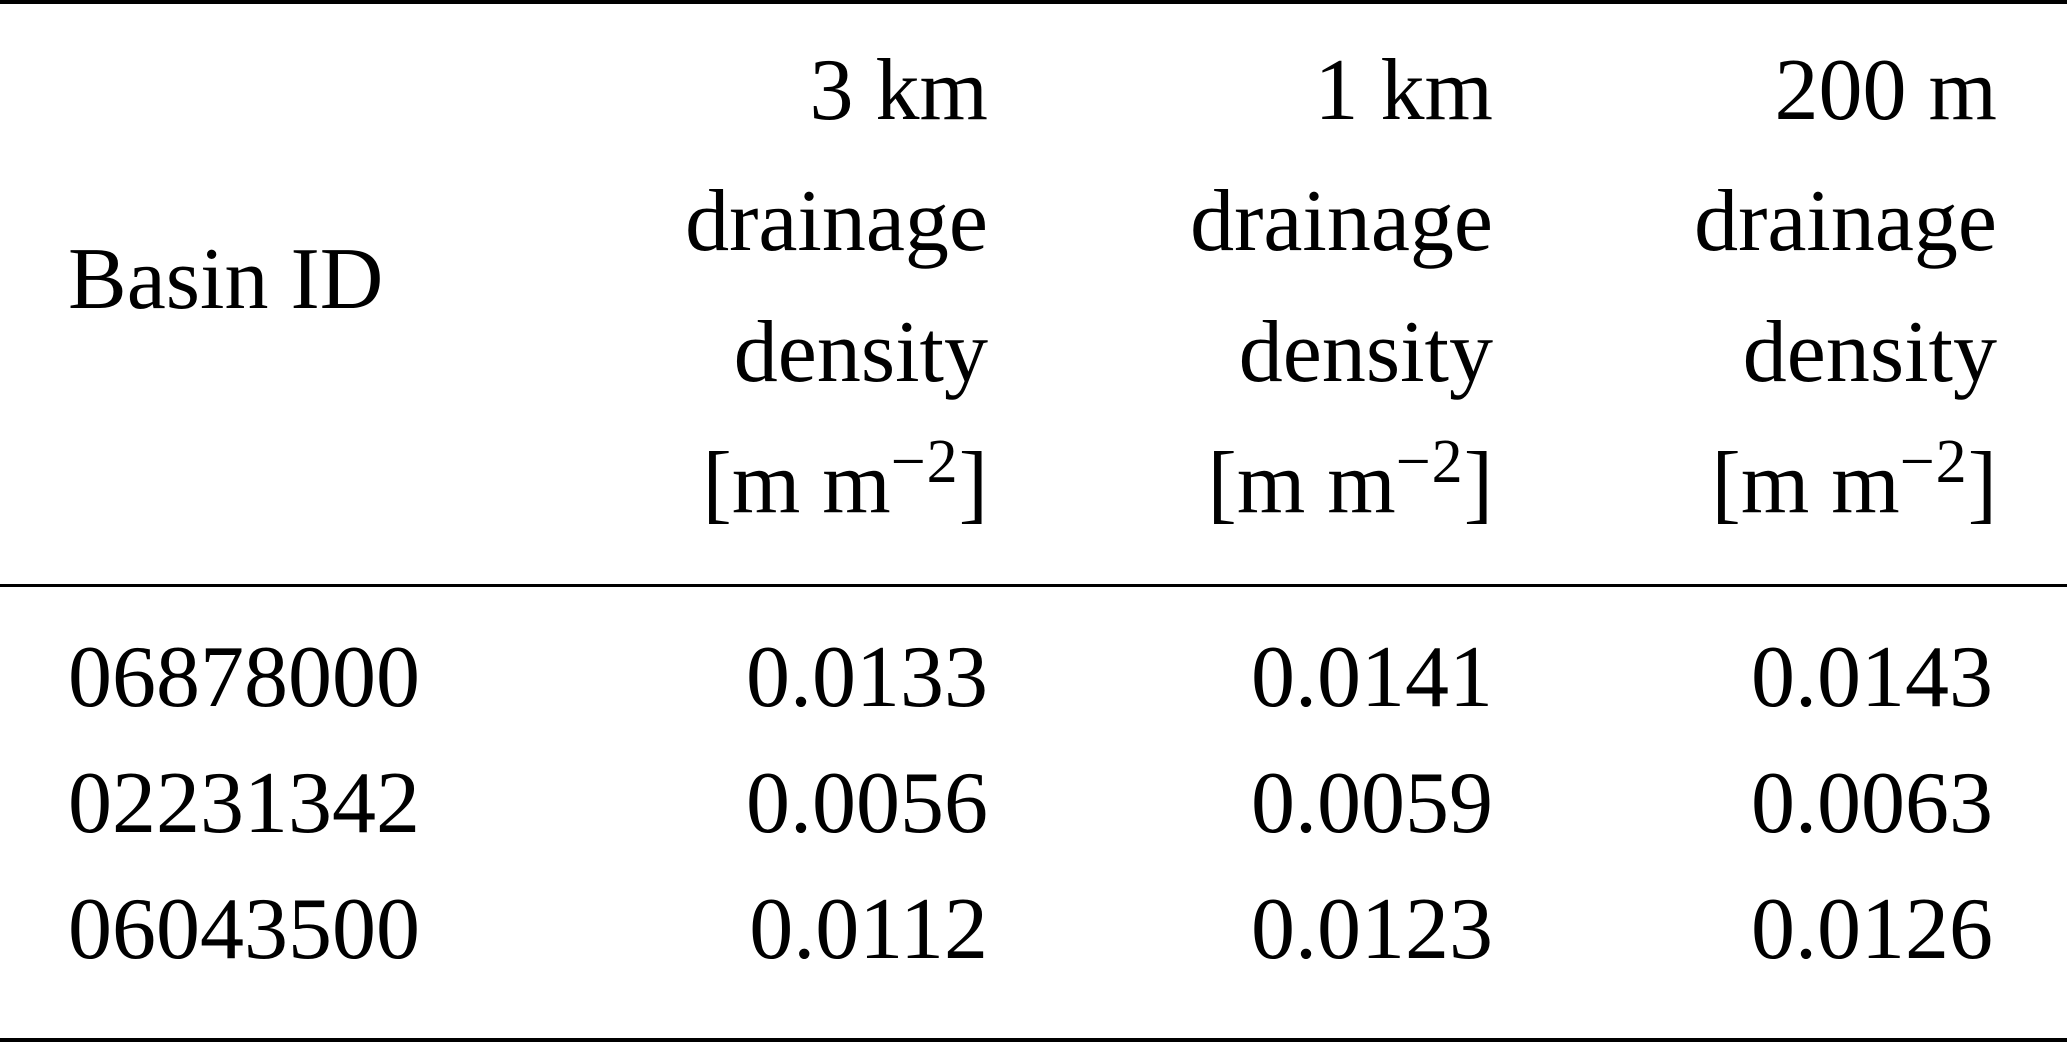  What do you see at coordinates (1872, 677) in the screenshot?
I see `table-cell-200m: 0.0143` at bounding box center [1872, 677].